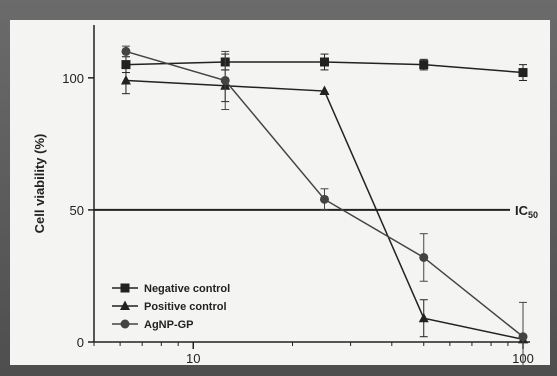  Describe the element at coordinates (39, 184) in the screenshot. I see `y-axis-label: Cell viability (%)` at that location.